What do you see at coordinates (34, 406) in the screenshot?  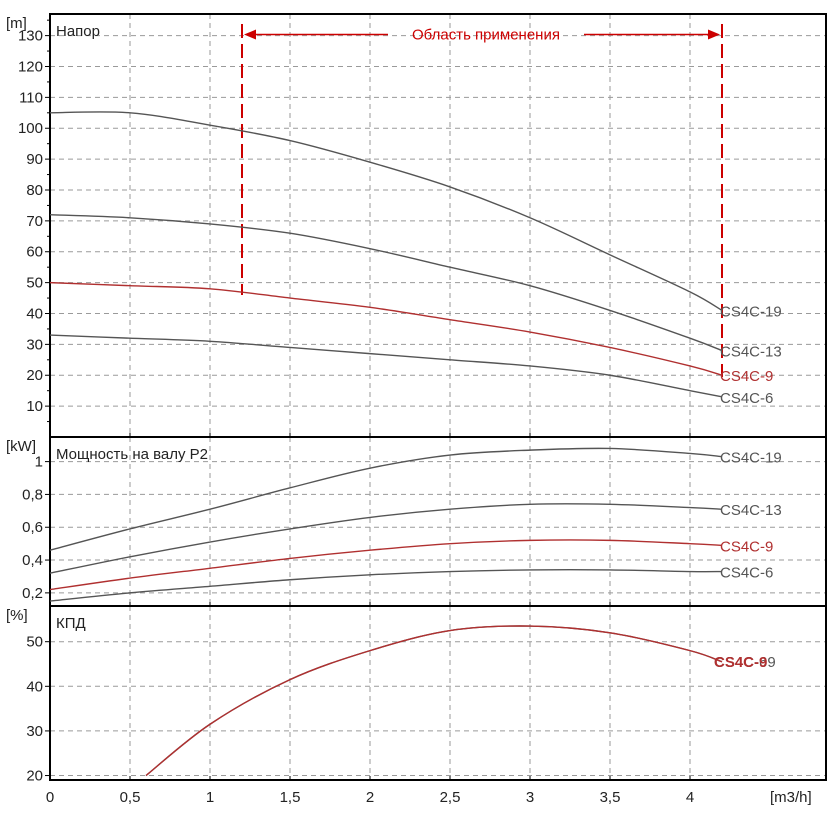 I see `y-tick-label: 10` at bounding box center [34, 406].